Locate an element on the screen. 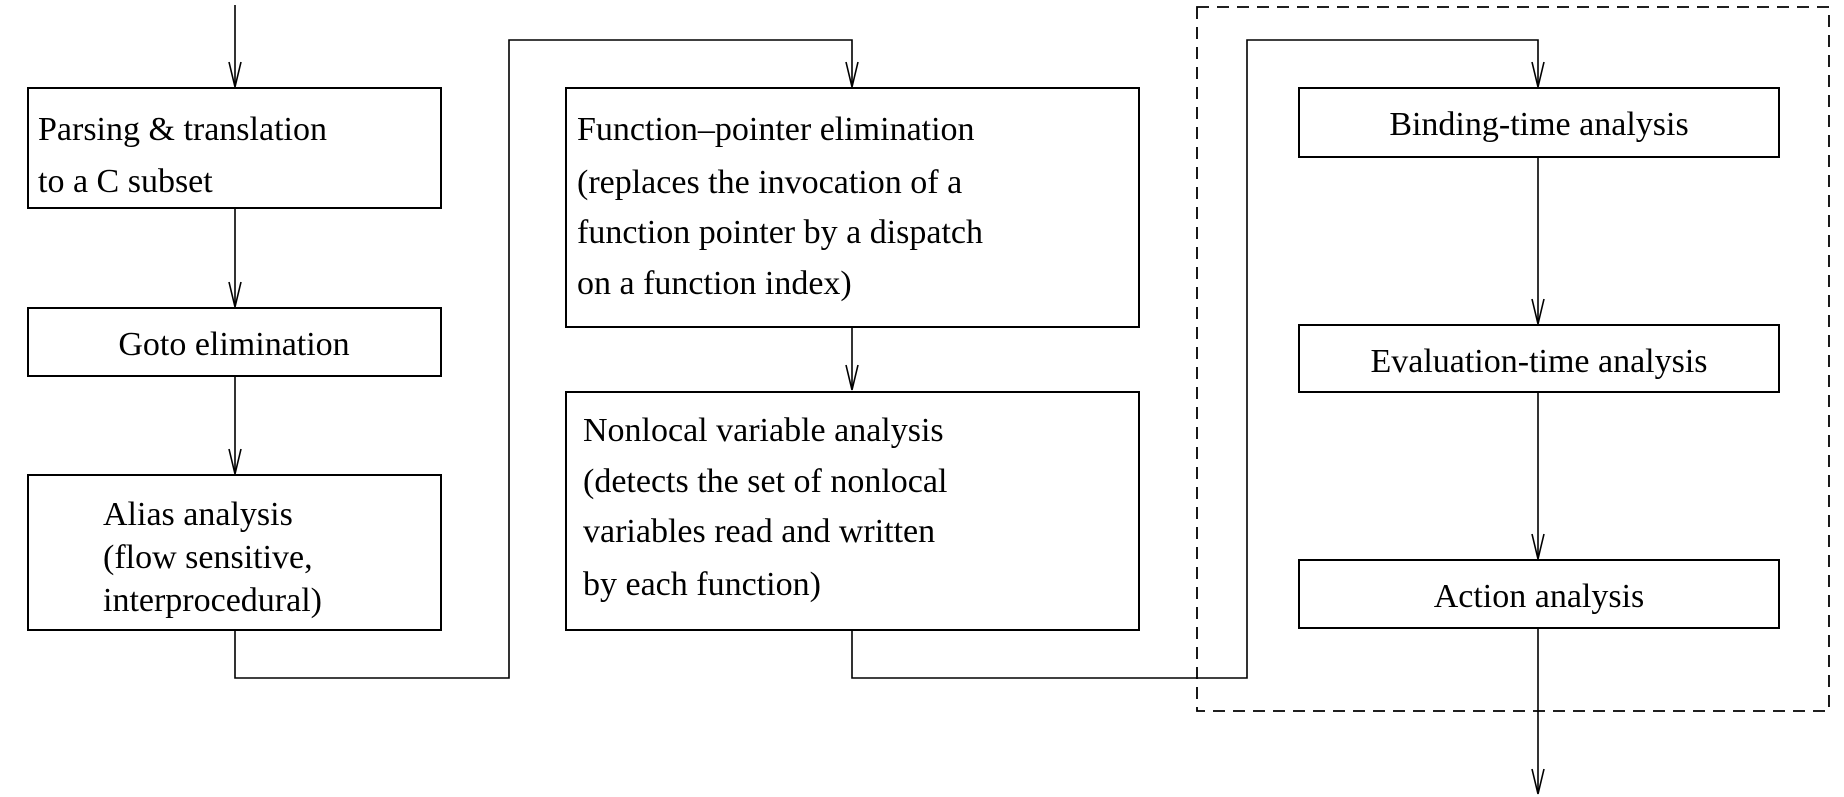  svg-text: (detects the set of nonlocal is located at coordinates (765, 481).